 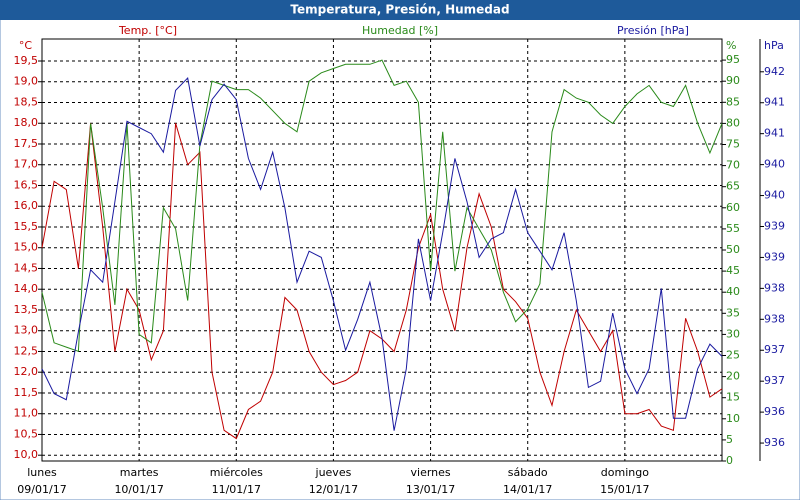 What do you see at coordinates (624, 489) in the screenshot?
I see `x-tick-date: 15/01/17` at bounding box center [624, 489].